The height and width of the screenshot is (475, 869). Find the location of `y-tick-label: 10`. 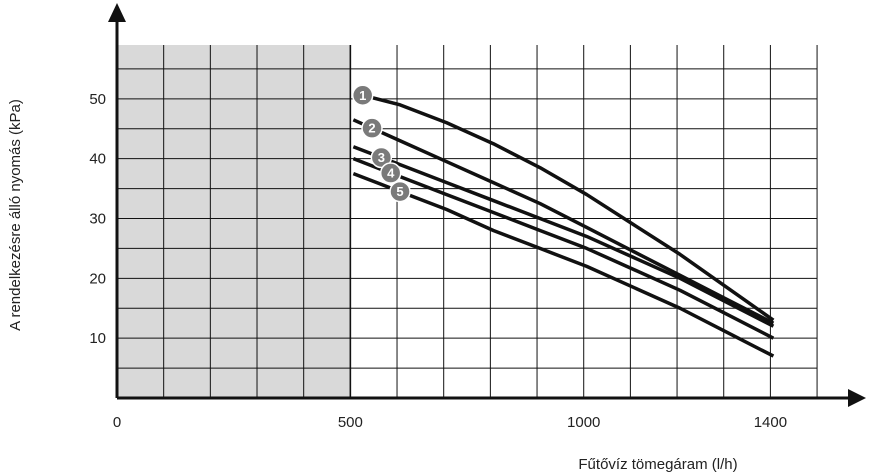

y-tick-label: 10 is located at coordinates (97, 338).